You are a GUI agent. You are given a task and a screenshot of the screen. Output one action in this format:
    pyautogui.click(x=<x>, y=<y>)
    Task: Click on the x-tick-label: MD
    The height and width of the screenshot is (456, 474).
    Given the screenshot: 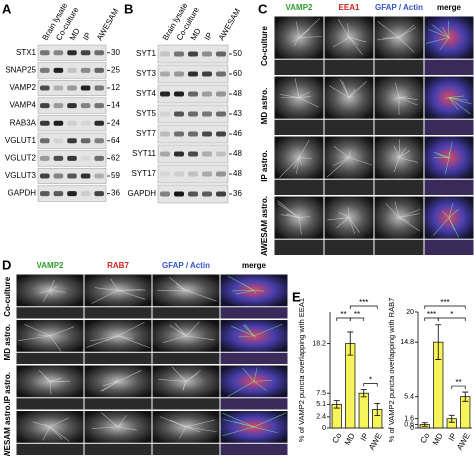 What is the action you would take?
    pyautogui.click(x=438, y=438)
    